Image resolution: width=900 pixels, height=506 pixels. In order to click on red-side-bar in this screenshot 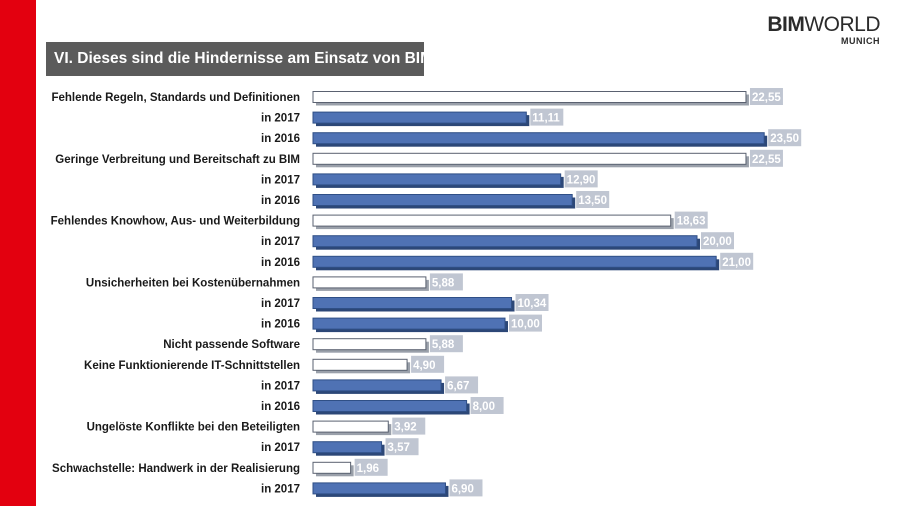, I will do `click(18, 253)`.